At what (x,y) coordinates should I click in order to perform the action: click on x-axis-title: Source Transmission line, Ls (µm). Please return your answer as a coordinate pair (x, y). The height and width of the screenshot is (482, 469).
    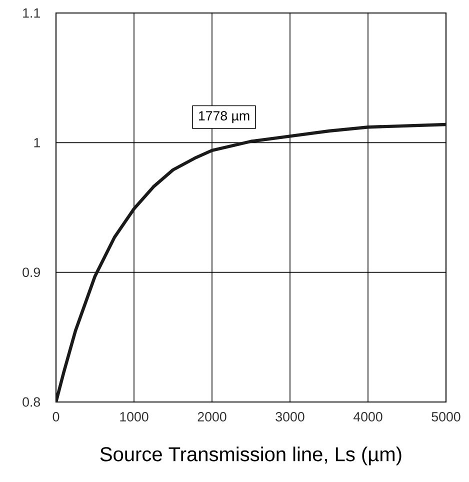
    Looking at the image, I should click on (251, 456).